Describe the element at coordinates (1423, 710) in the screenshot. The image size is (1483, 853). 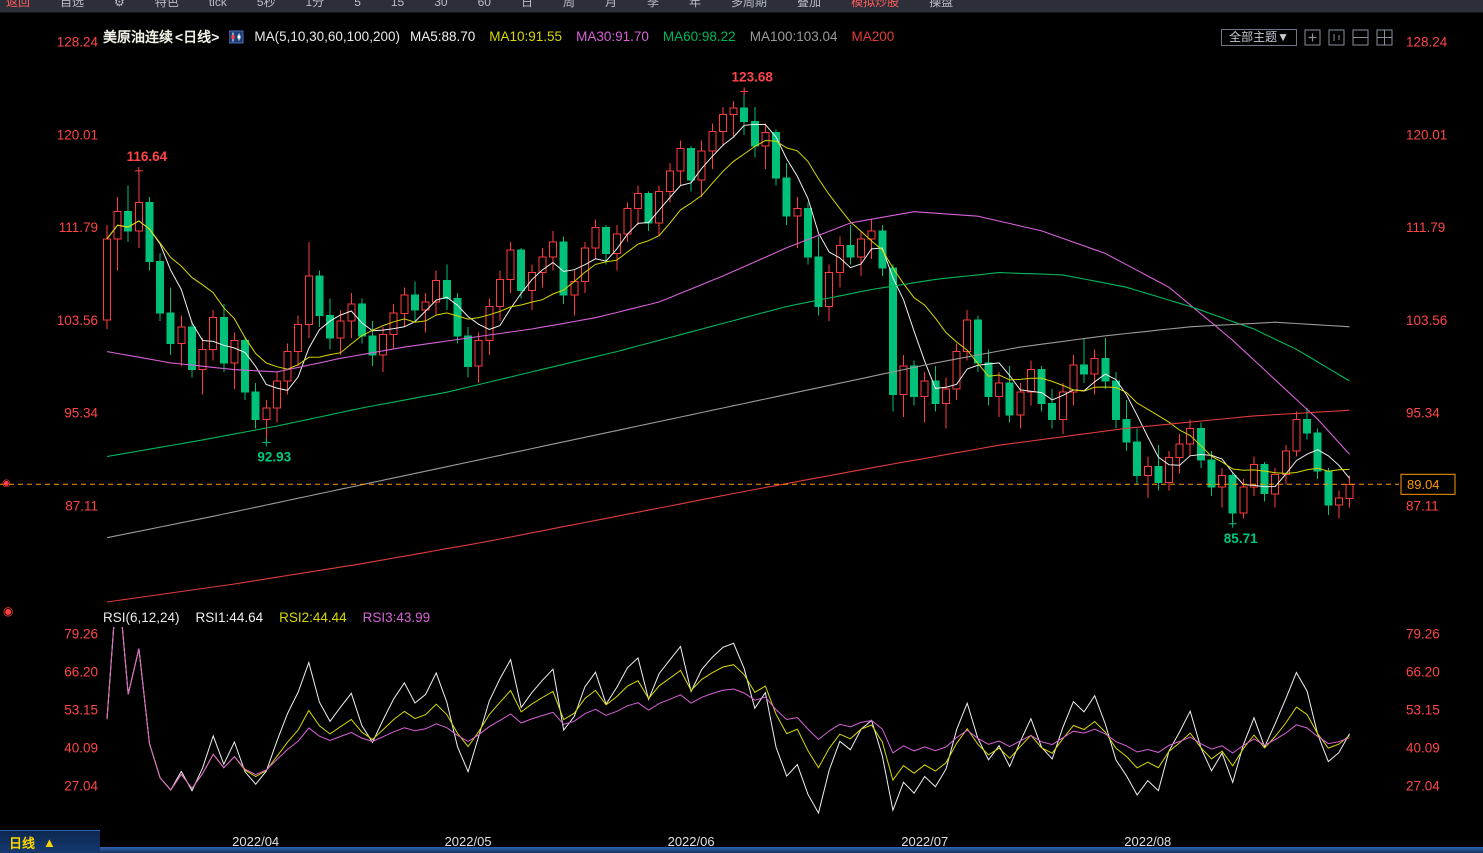
I see `rsi-axis-label: 53.15` at that location.